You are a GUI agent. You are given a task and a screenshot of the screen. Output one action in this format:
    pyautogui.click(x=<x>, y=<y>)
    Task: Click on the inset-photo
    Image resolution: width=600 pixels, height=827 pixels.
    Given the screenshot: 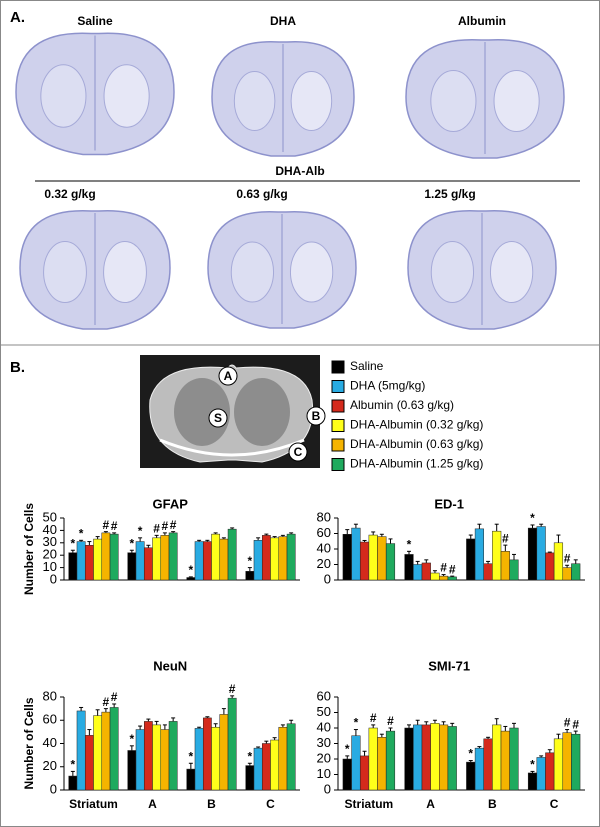 What is the action you would take?
    pyautogui.click(x=230, y=411)
    